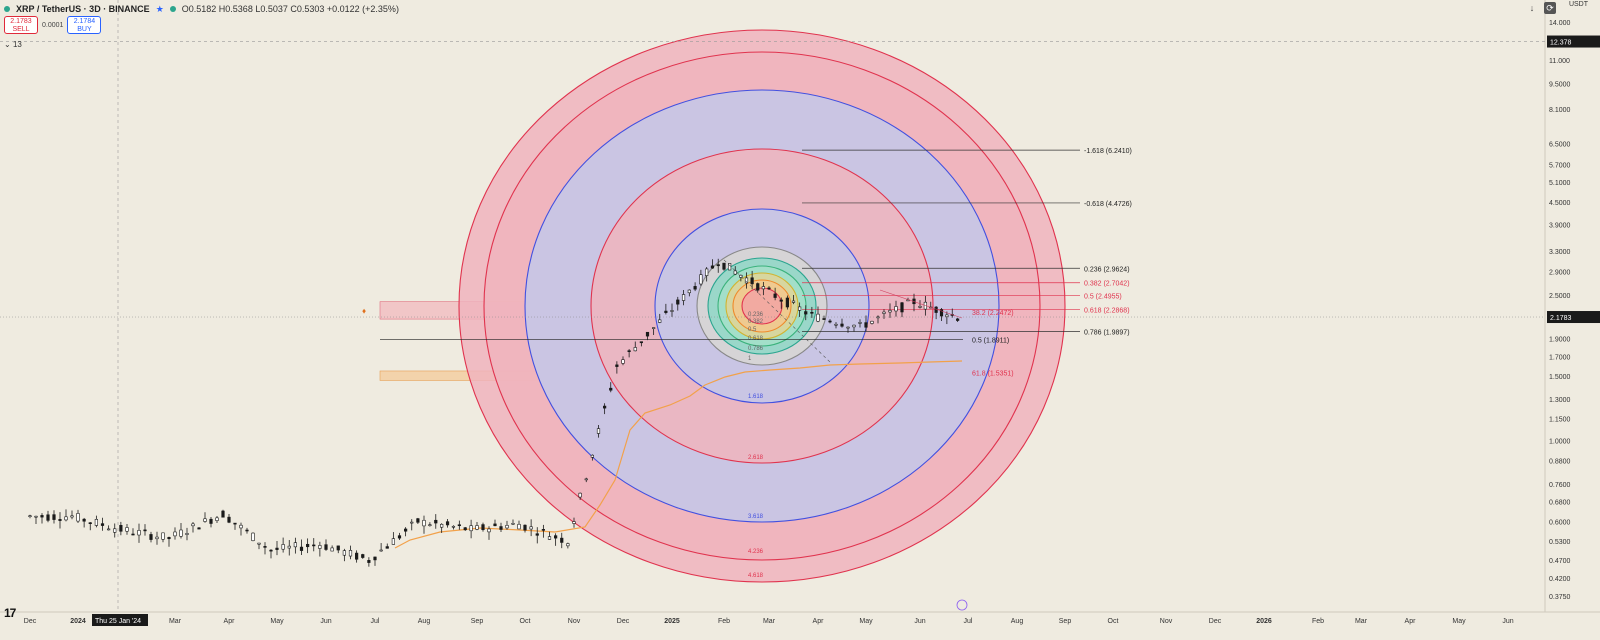 This screenshot has height=640, width=1600. Describe the element at coordinates (83, 9) in the screenshot. I see `symbol-title: XRP / TetherUS · 3D · BINANCE` at that location.